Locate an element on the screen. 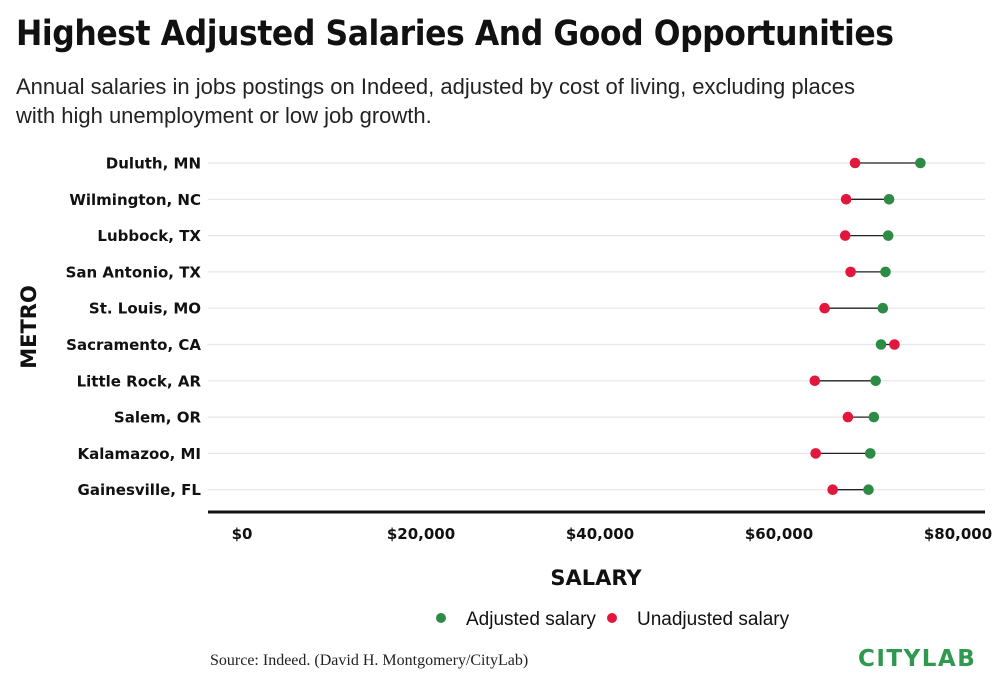 Image resolution: width=1000 pixels, height=690 pixels. metro-label: Sacramento, CA is located at coordinates (133, 345).